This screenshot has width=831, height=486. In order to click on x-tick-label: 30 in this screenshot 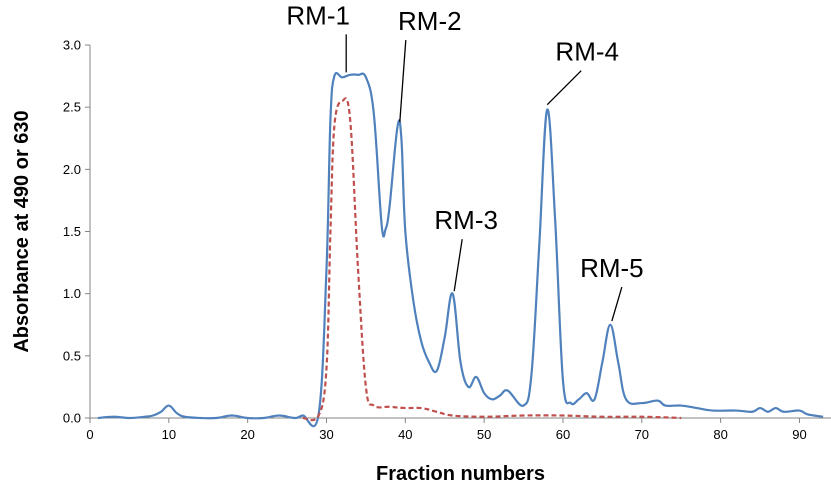, I will do `click(326, 434)`.